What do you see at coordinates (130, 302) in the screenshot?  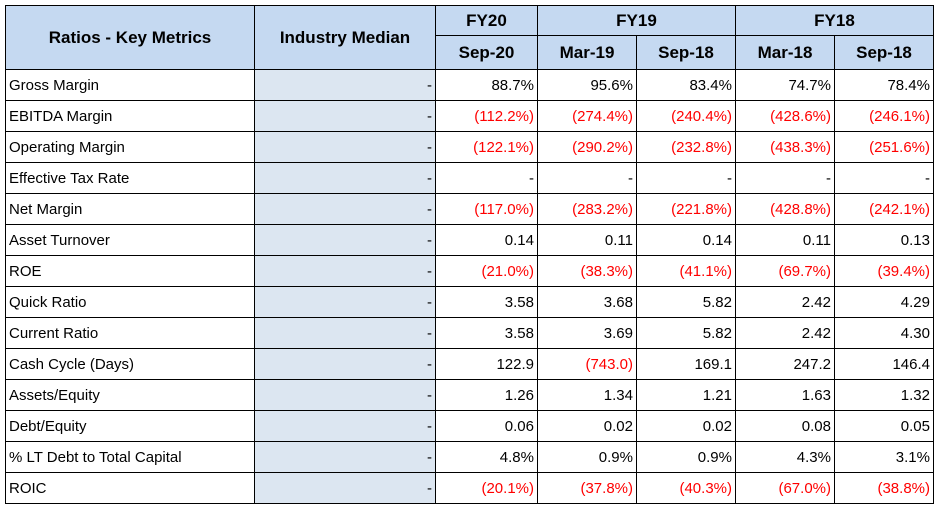 I see `metric-label: Quick Ratio` at bounding box center [130, 302].